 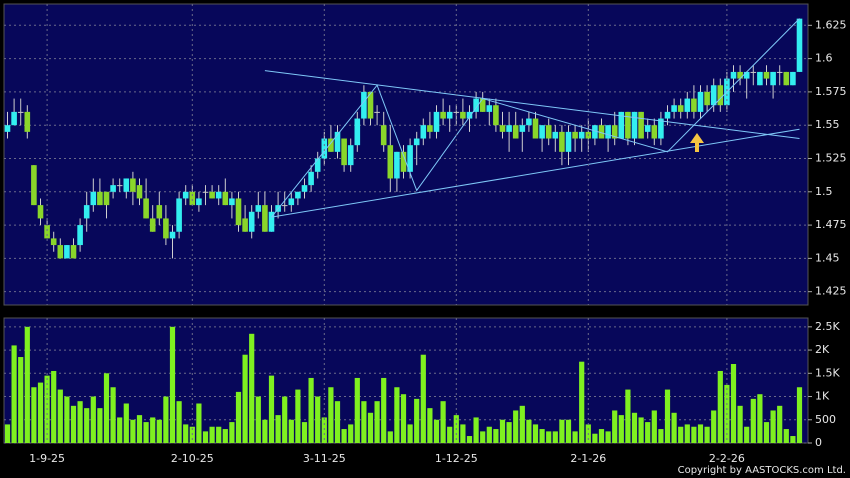 What do you see at coordinates (324, 458) in the screenshot?
I see `x-tick-label: 3-11-25` at bounding box center [324, 458].